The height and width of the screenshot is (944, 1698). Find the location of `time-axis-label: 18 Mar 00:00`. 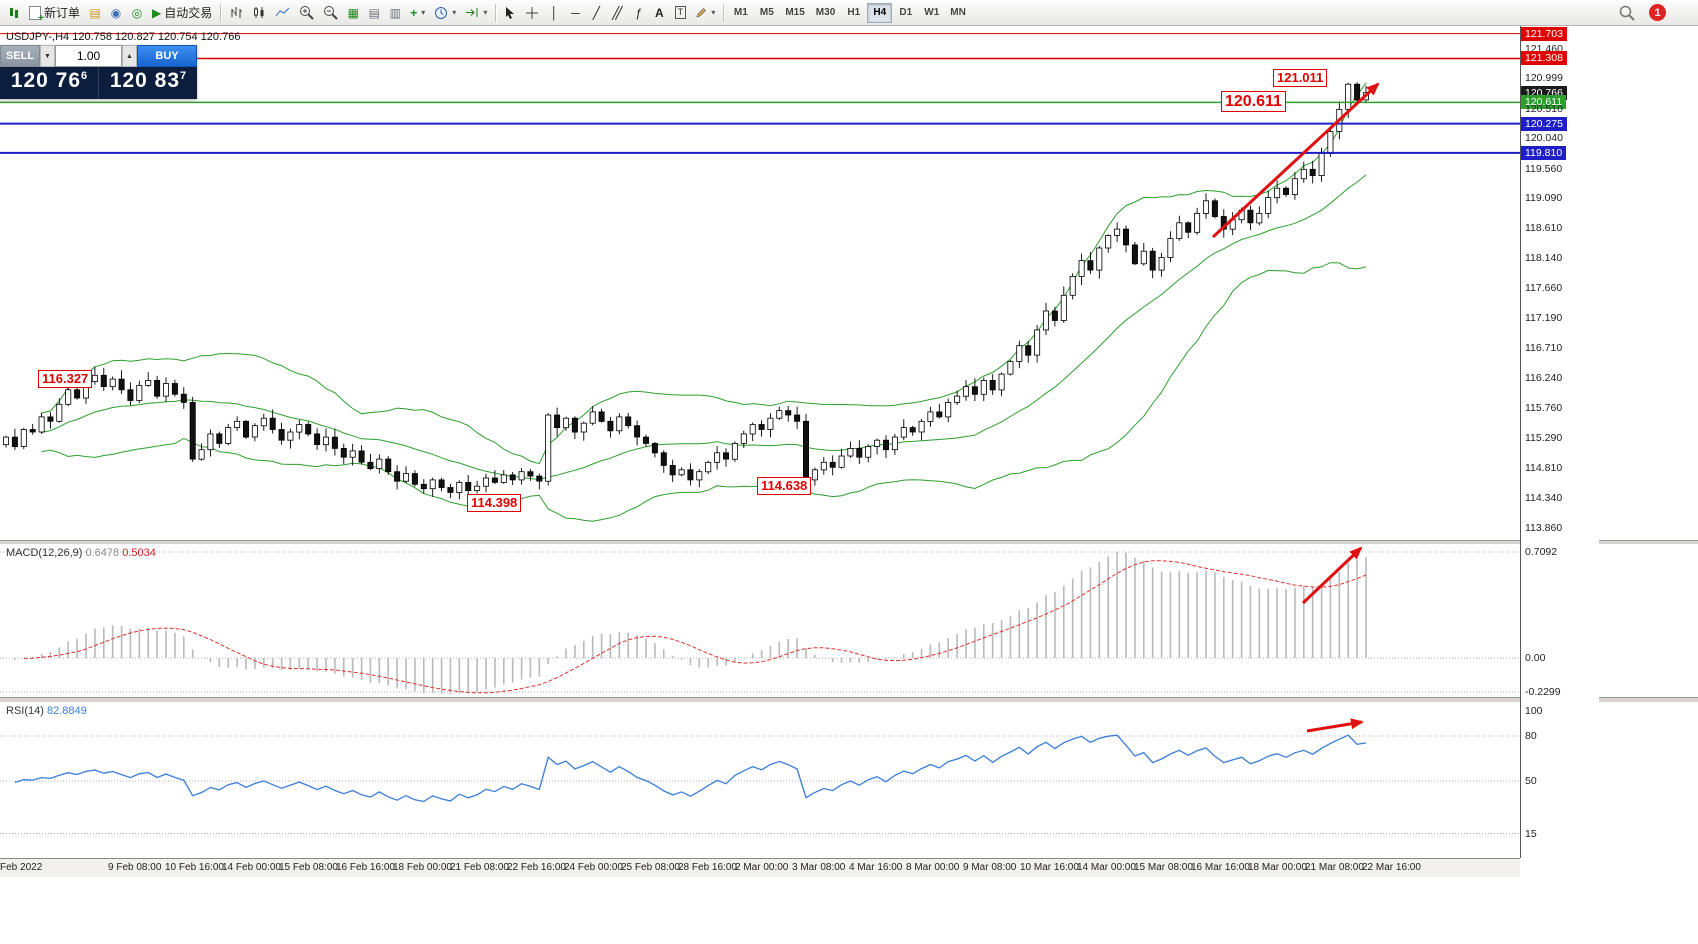

time-axis-label: 18 Mar 00:00 is located at coordinates (1277, 867).